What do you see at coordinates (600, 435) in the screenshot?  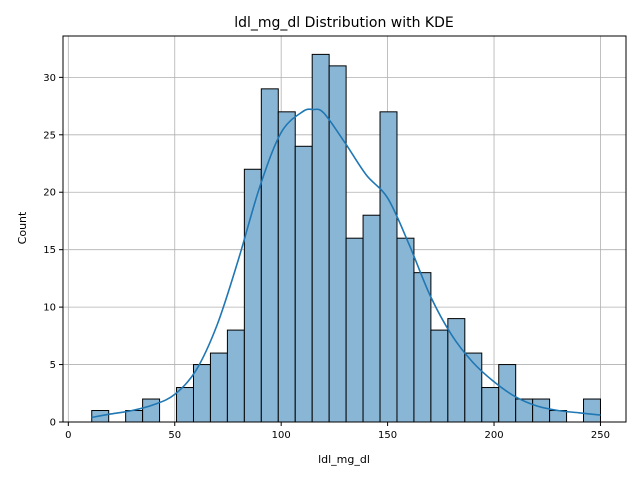 I see `x-tick-label: 250` at bounding box center [600, 435].